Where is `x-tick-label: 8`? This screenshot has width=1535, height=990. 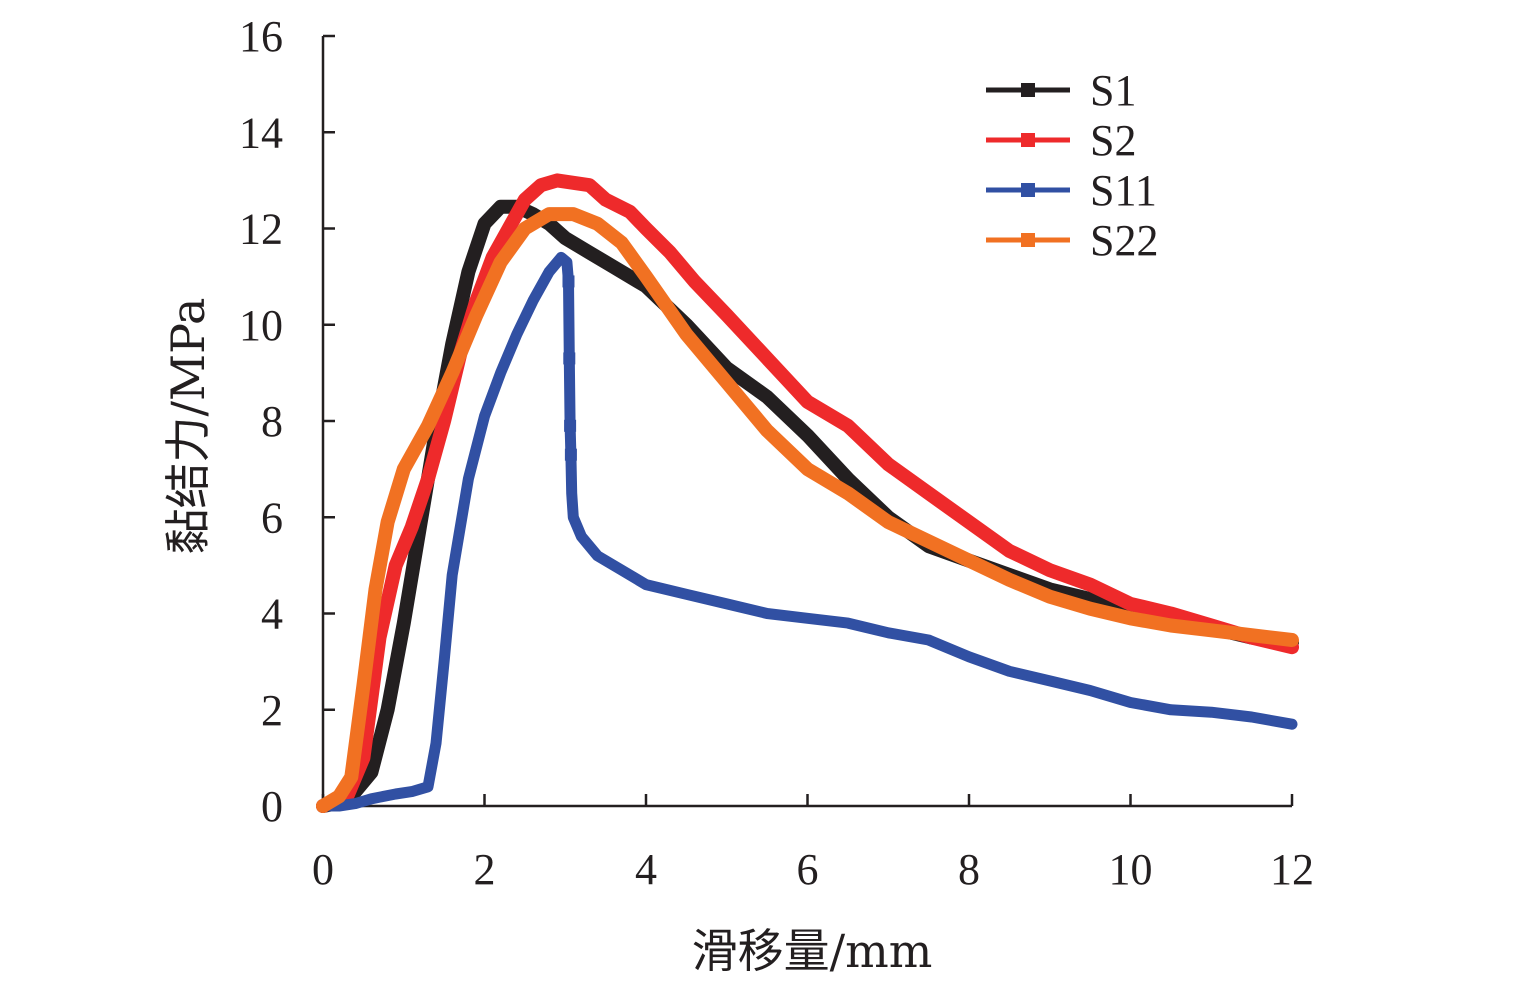
x-tick-label: 8 is located at coordinates (969, 869).